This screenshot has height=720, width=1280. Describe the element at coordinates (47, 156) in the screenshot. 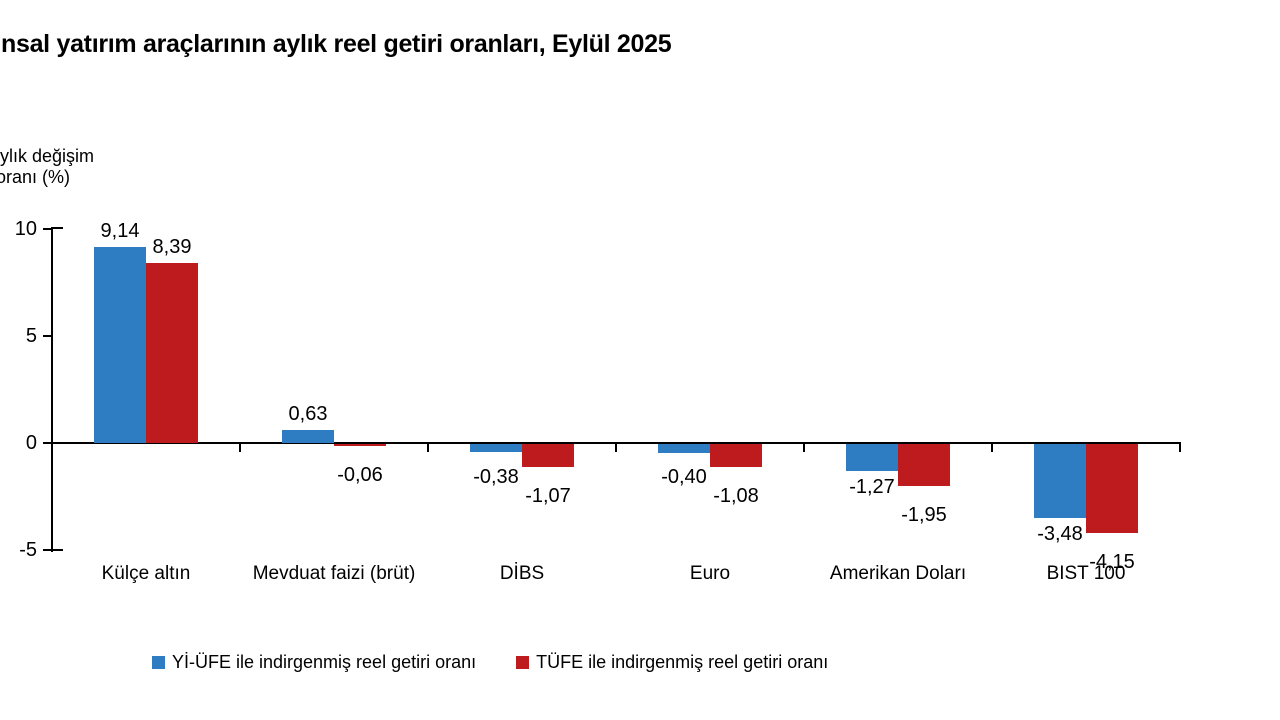

I see `y-axis-title-line1: ylık değişim` at that location.